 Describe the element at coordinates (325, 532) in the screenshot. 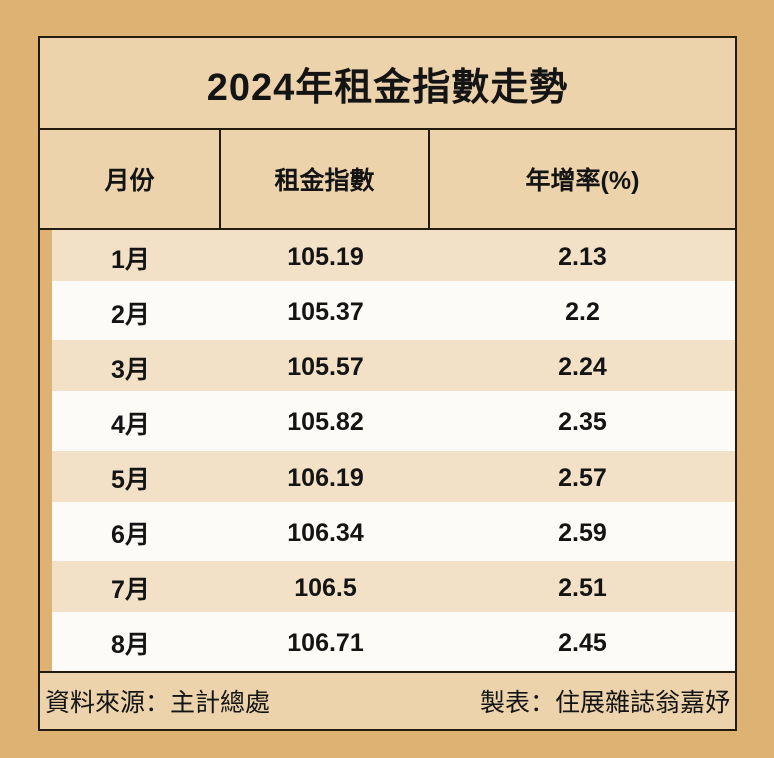

I see `cell-rent-index: 106.34` at that location.